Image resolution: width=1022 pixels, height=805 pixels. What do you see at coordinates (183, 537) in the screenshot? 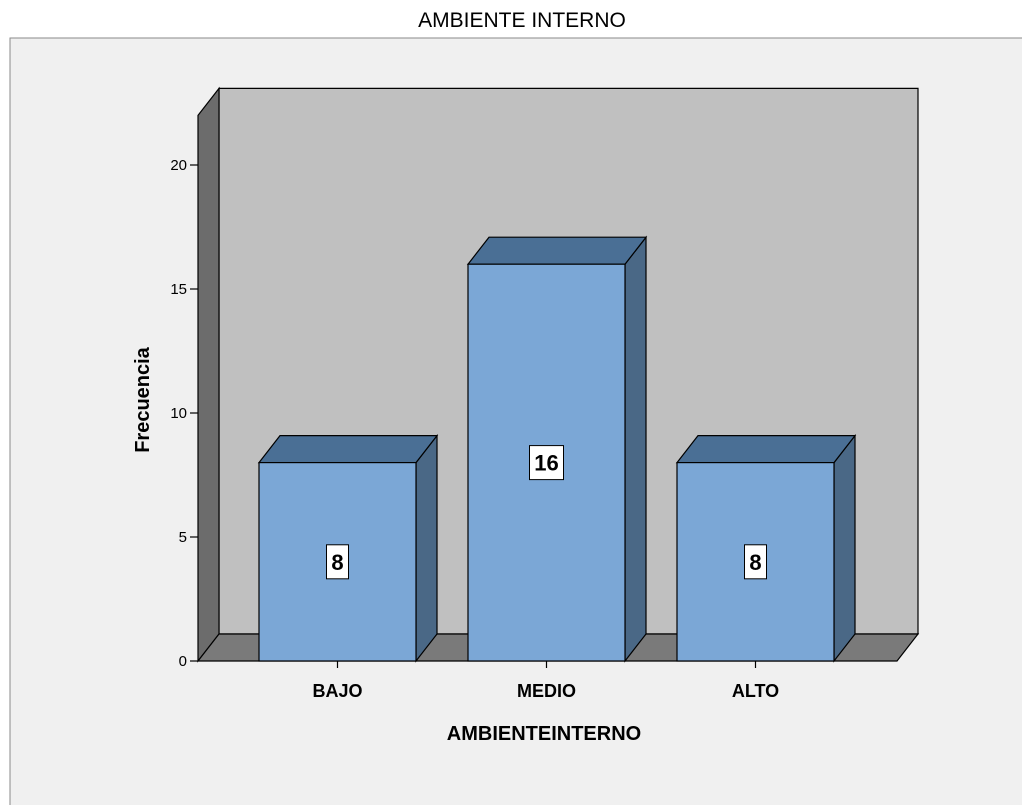
I see `y-tick-label: 5` at bounding box center [183, 537].